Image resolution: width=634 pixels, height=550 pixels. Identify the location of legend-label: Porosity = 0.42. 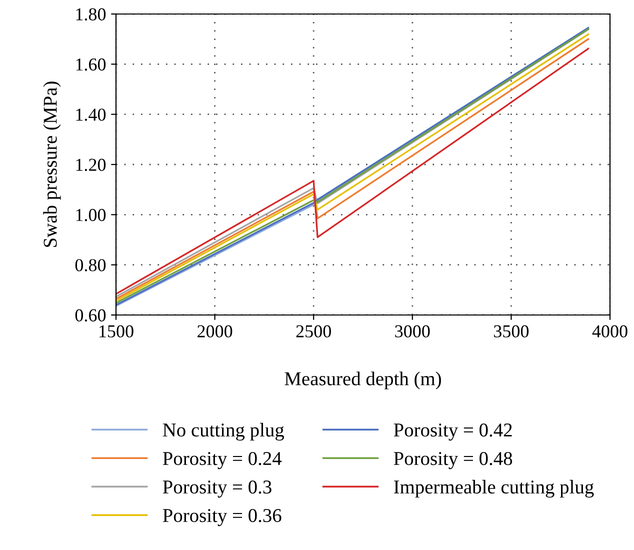
(453, 432).